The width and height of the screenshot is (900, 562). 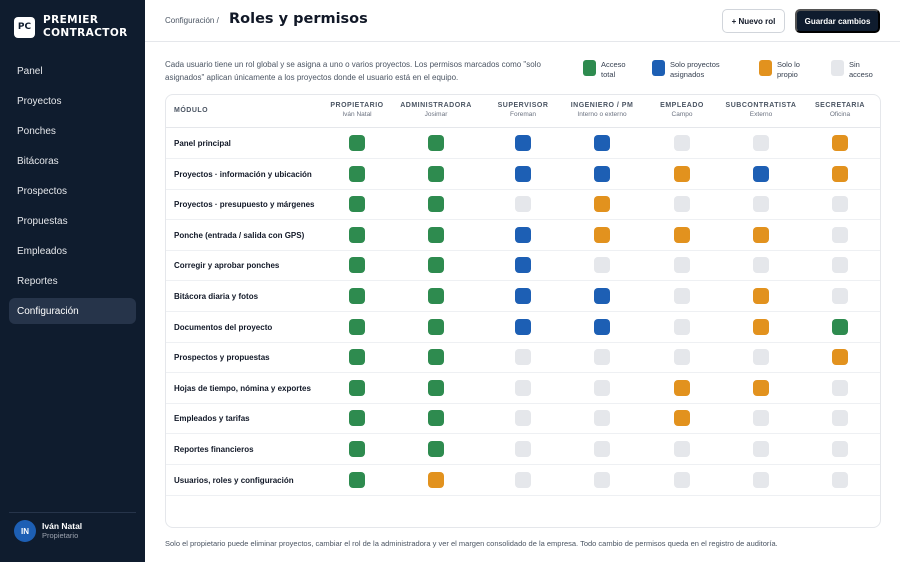 What do you see at coordinates (37, 281) in the screenshot?
I see `sidebar-item-reportes: Reportes` at bounding box center [37, 281].